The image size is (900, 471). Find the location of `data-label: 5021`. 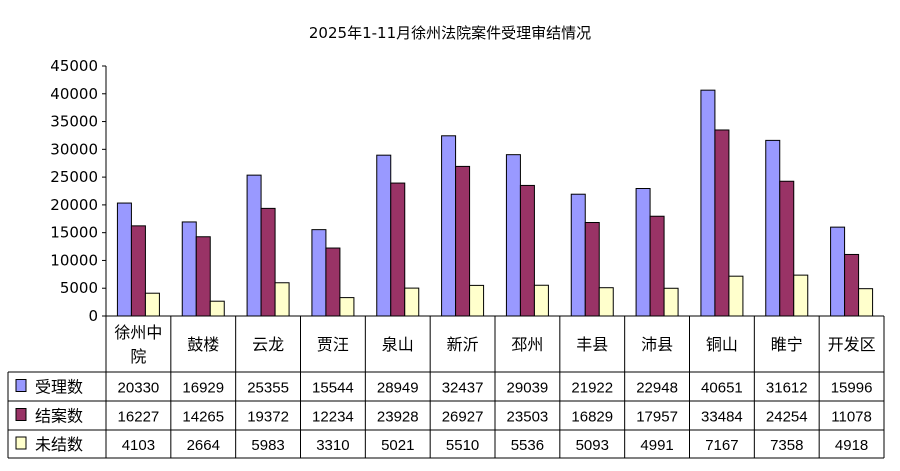

data-label: 5021 is located at coordinates (397, 445).